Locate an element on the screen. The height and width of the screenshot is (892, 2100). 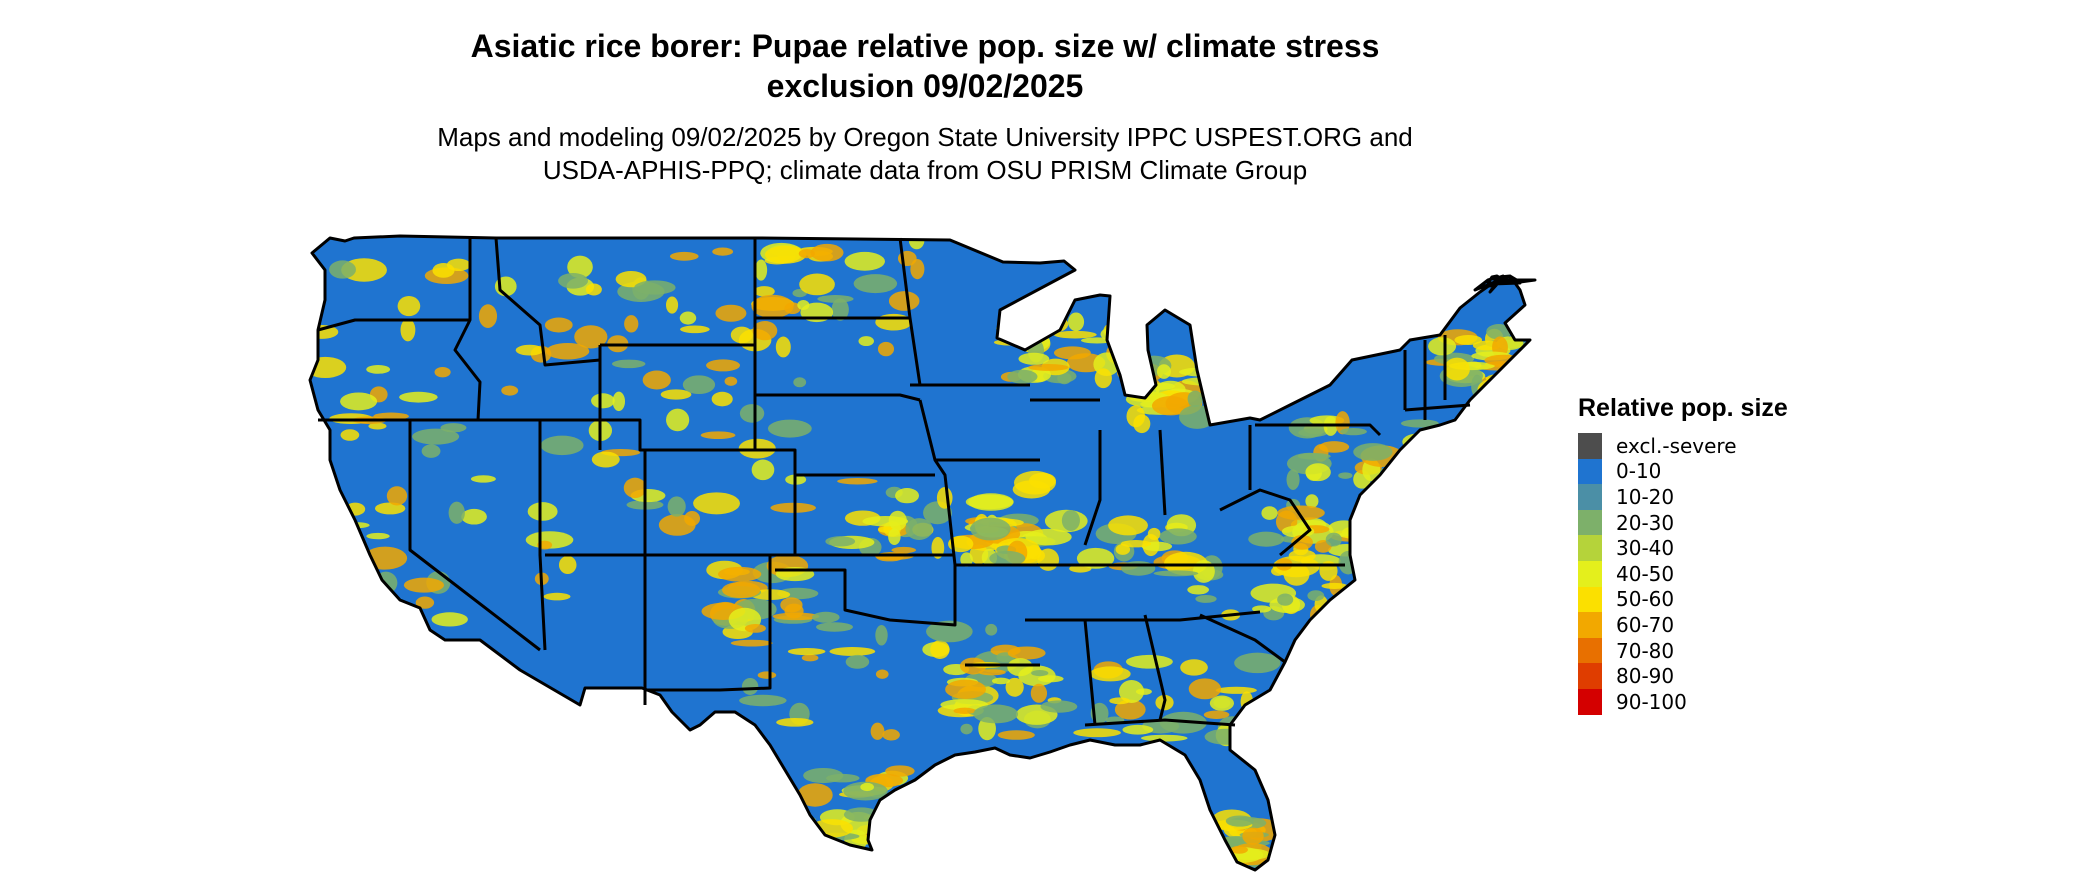
border-nv-ut is located at coordinates (542, 535).